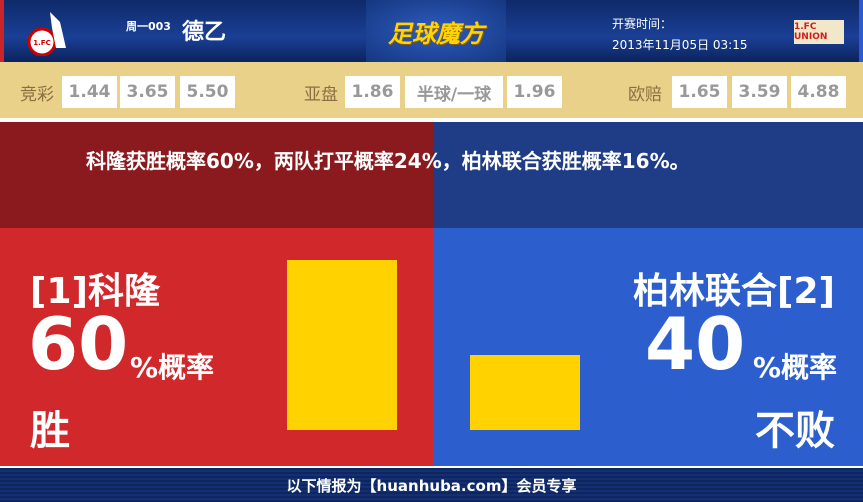 The image size is (863, 502). Describe the element at coordinates (699, 92) in the screenshot. I see `oupei-win: 1.65` at that location.